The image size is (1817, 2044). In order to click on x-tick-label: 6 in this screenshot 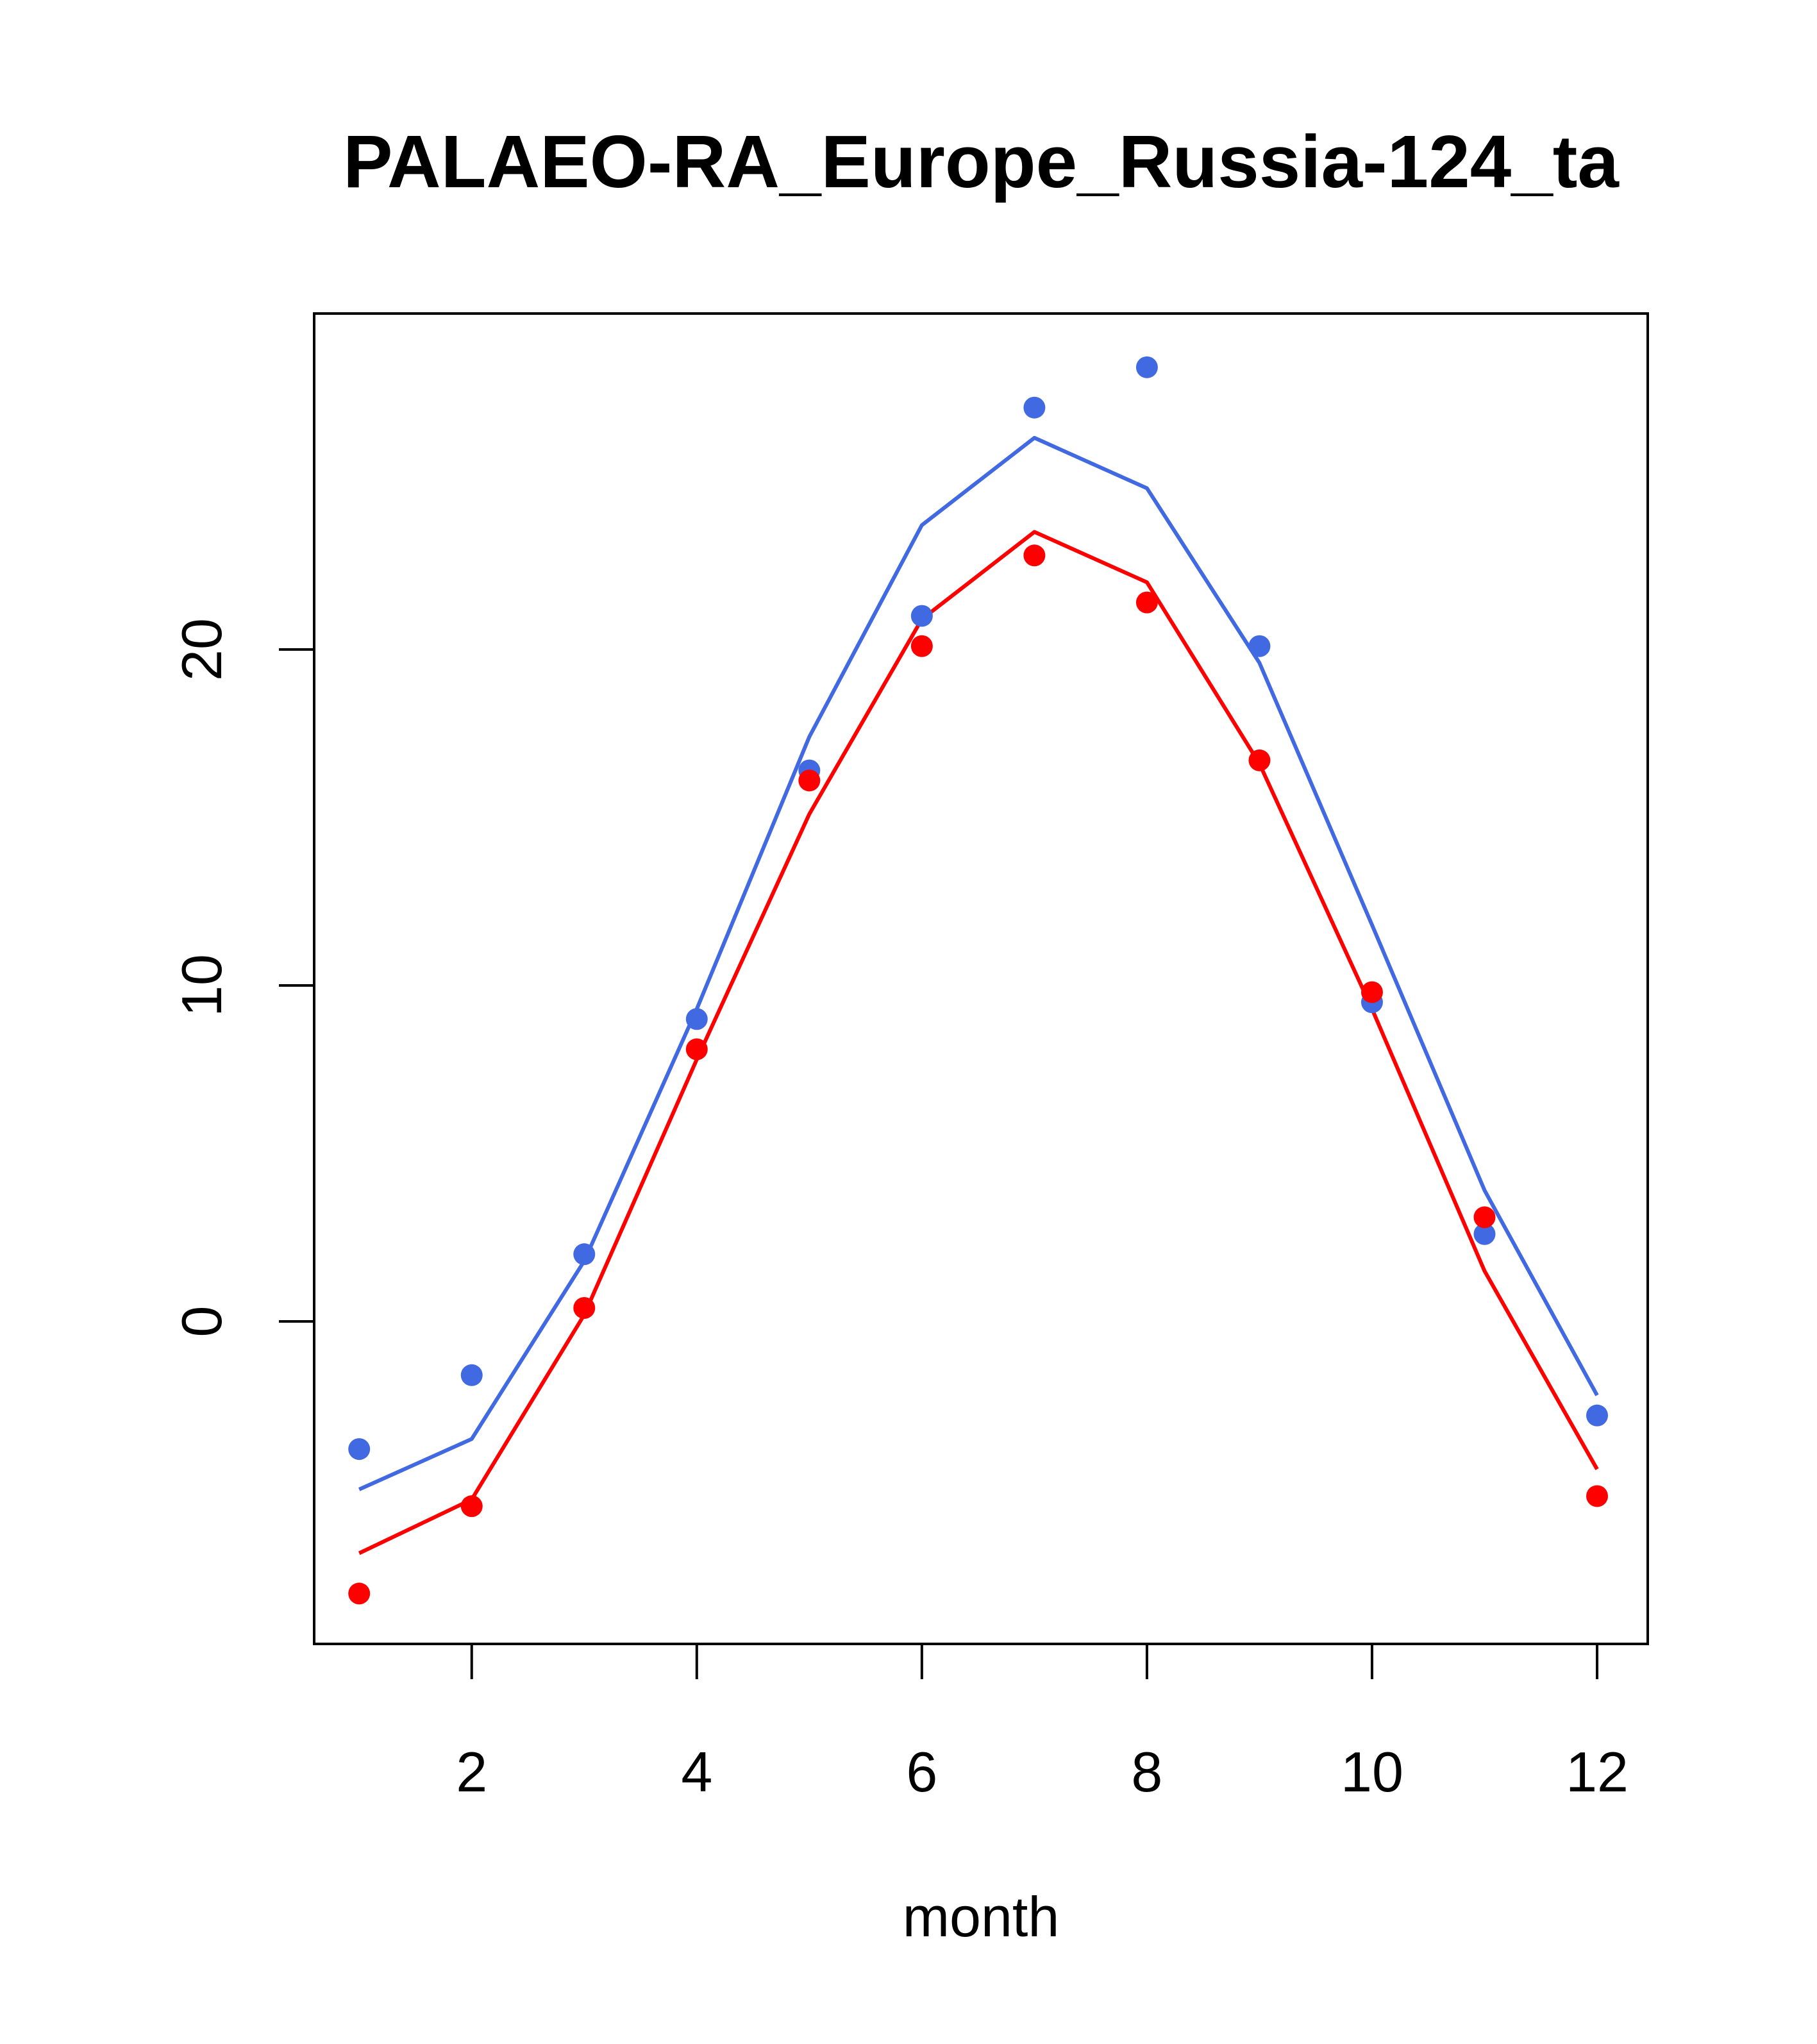, I will do `click(922, 1772)`.